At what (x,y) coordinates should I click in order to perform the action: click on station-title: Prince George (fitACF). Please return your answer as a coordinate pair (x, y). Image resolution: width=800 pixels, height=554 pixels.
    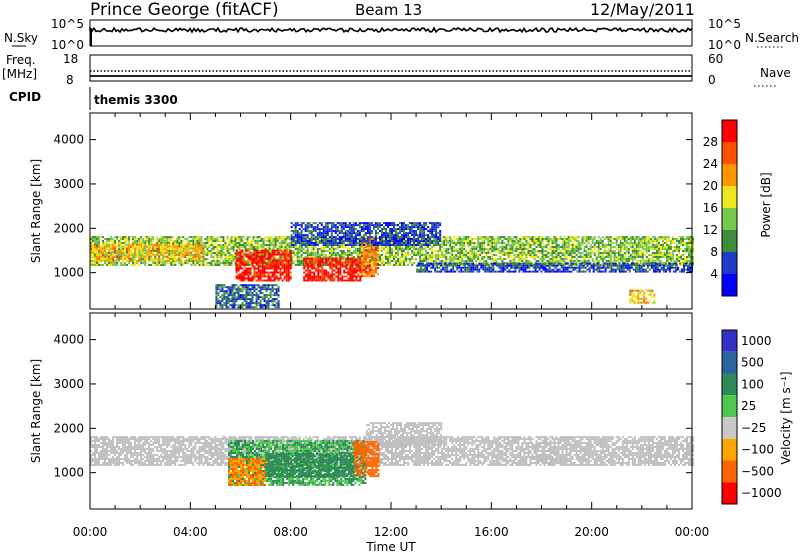
    Looking at the image, I should click on (184, 10).